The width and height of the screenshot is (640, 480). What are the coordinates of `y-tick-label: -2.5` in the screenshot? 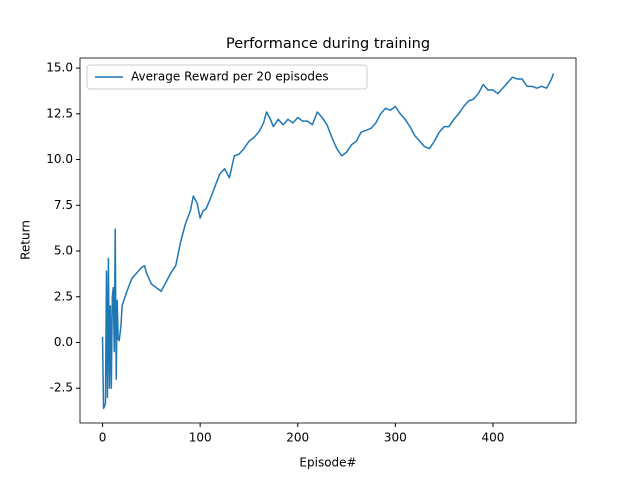 It's located at (61, 388).